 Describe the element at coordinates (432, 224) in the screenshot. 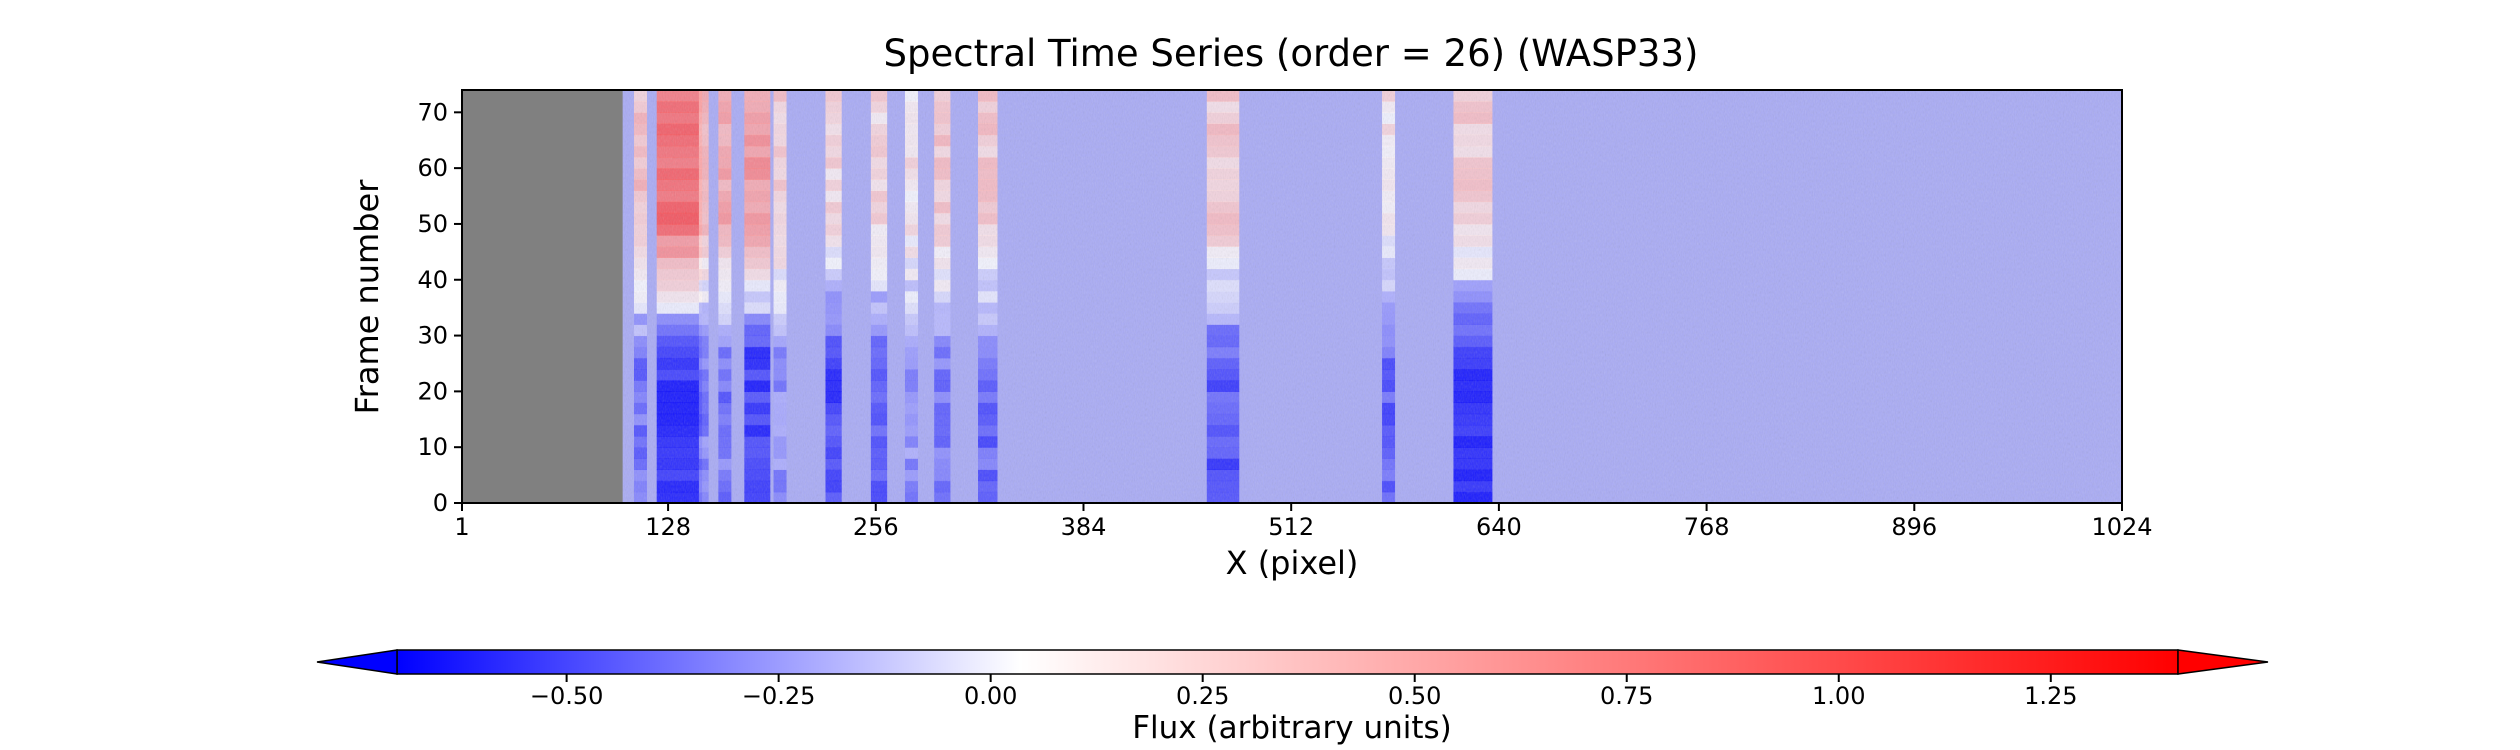

I see `y-tick-label: 50` at that location.